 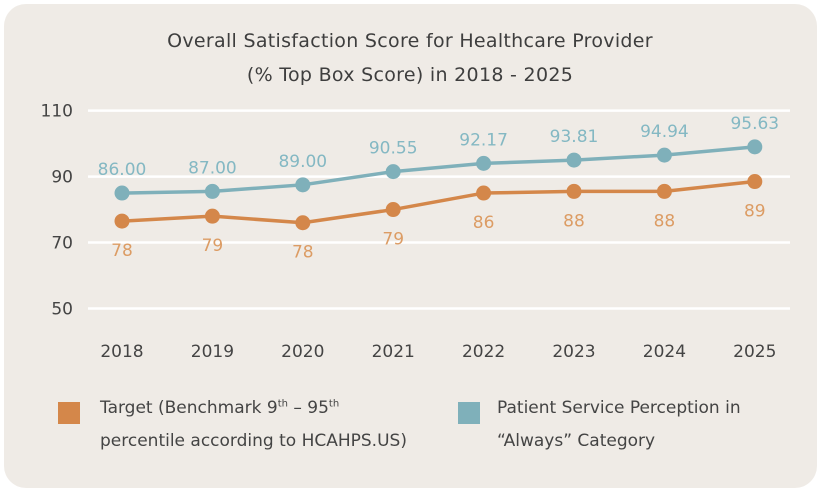 I want to click on legend-target-line2: percentile according to HCAHPS.US), so click(x=253, y=441).